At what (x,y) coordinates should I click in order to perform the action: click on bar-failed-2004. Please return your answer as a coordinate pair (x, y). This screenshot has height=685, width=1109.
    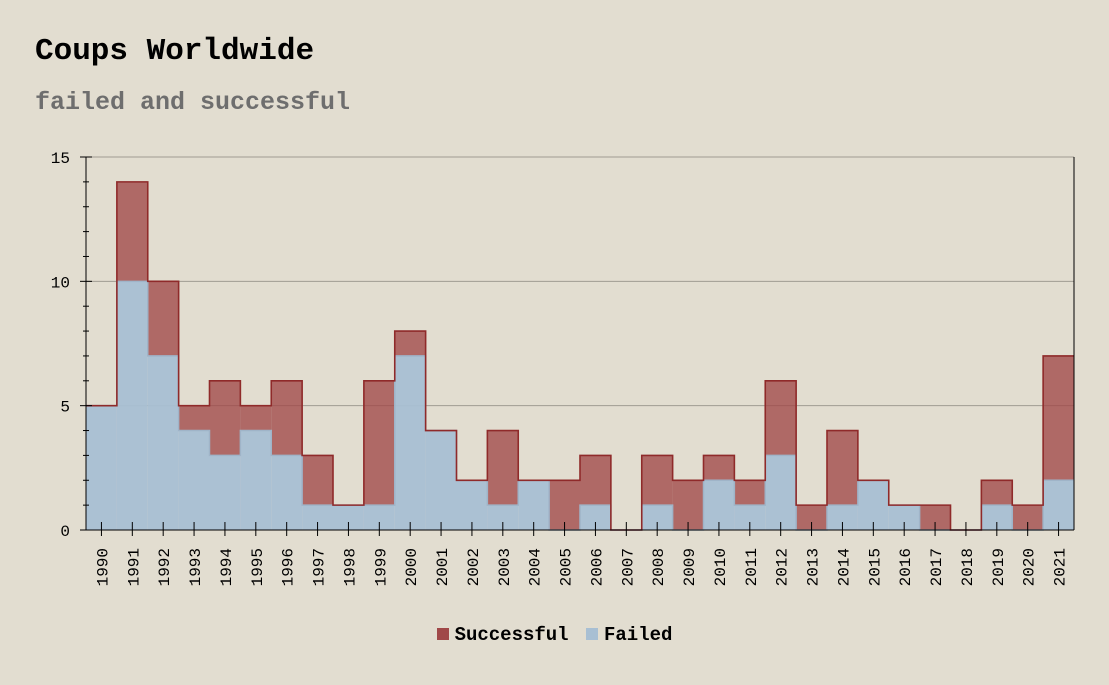
    Looking at the image, I should click on (534, 505).